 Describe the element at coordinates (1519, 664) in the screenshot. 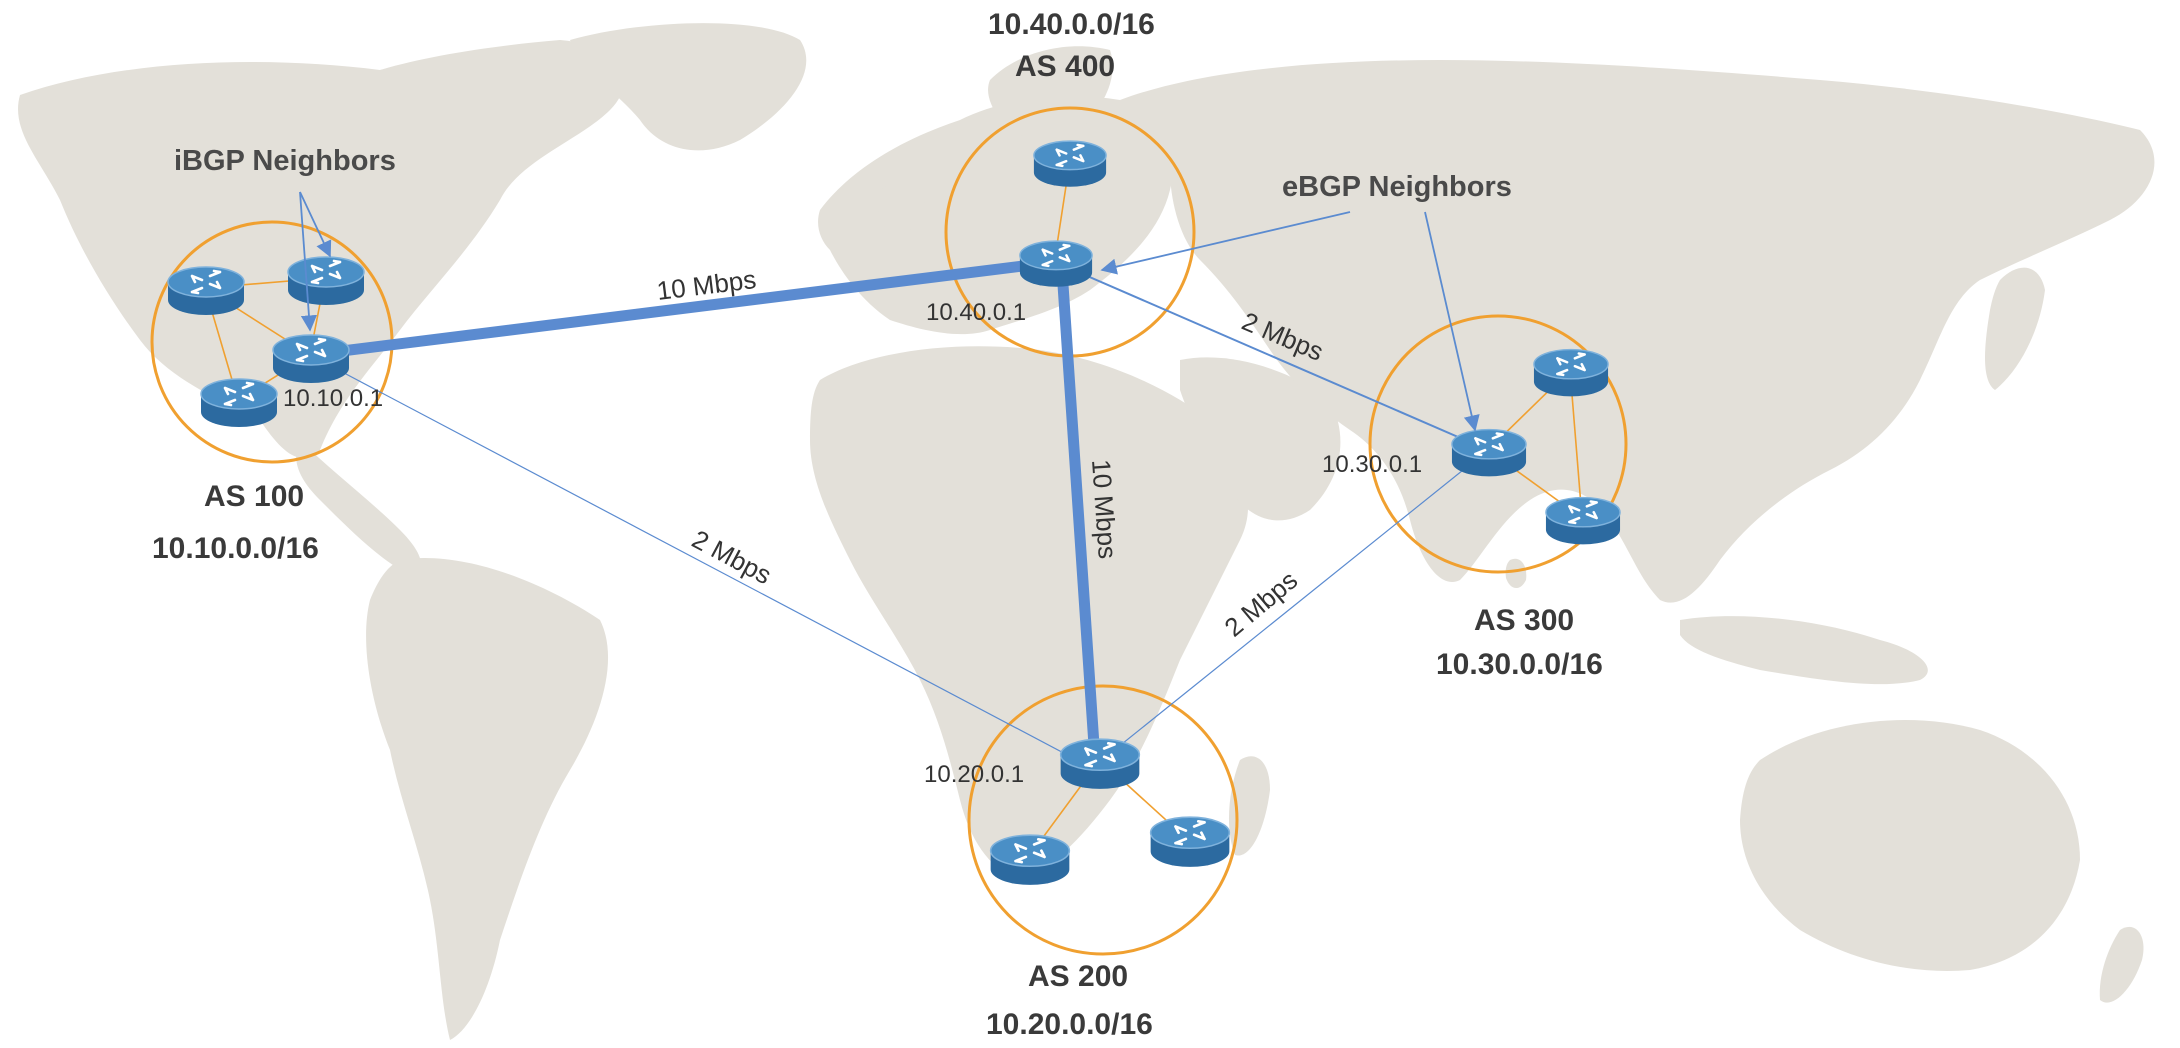

I see `as300-prefix: 10.30.0.0/16` at that location.